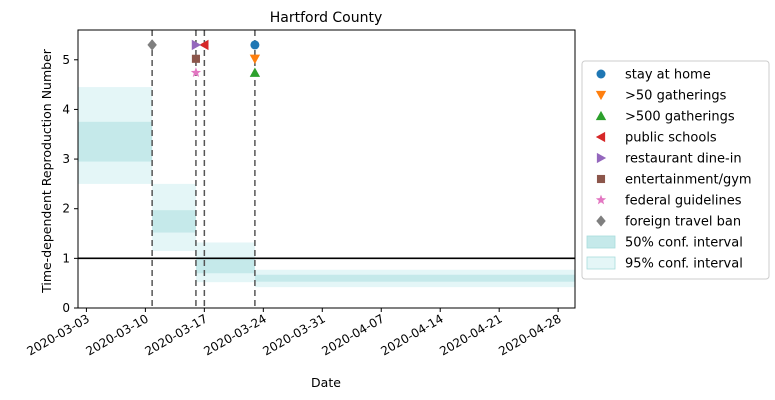 This screenshot has height=400, width=775. I want to click on x-tick-label: 2020-03-10, so click(116, 334).